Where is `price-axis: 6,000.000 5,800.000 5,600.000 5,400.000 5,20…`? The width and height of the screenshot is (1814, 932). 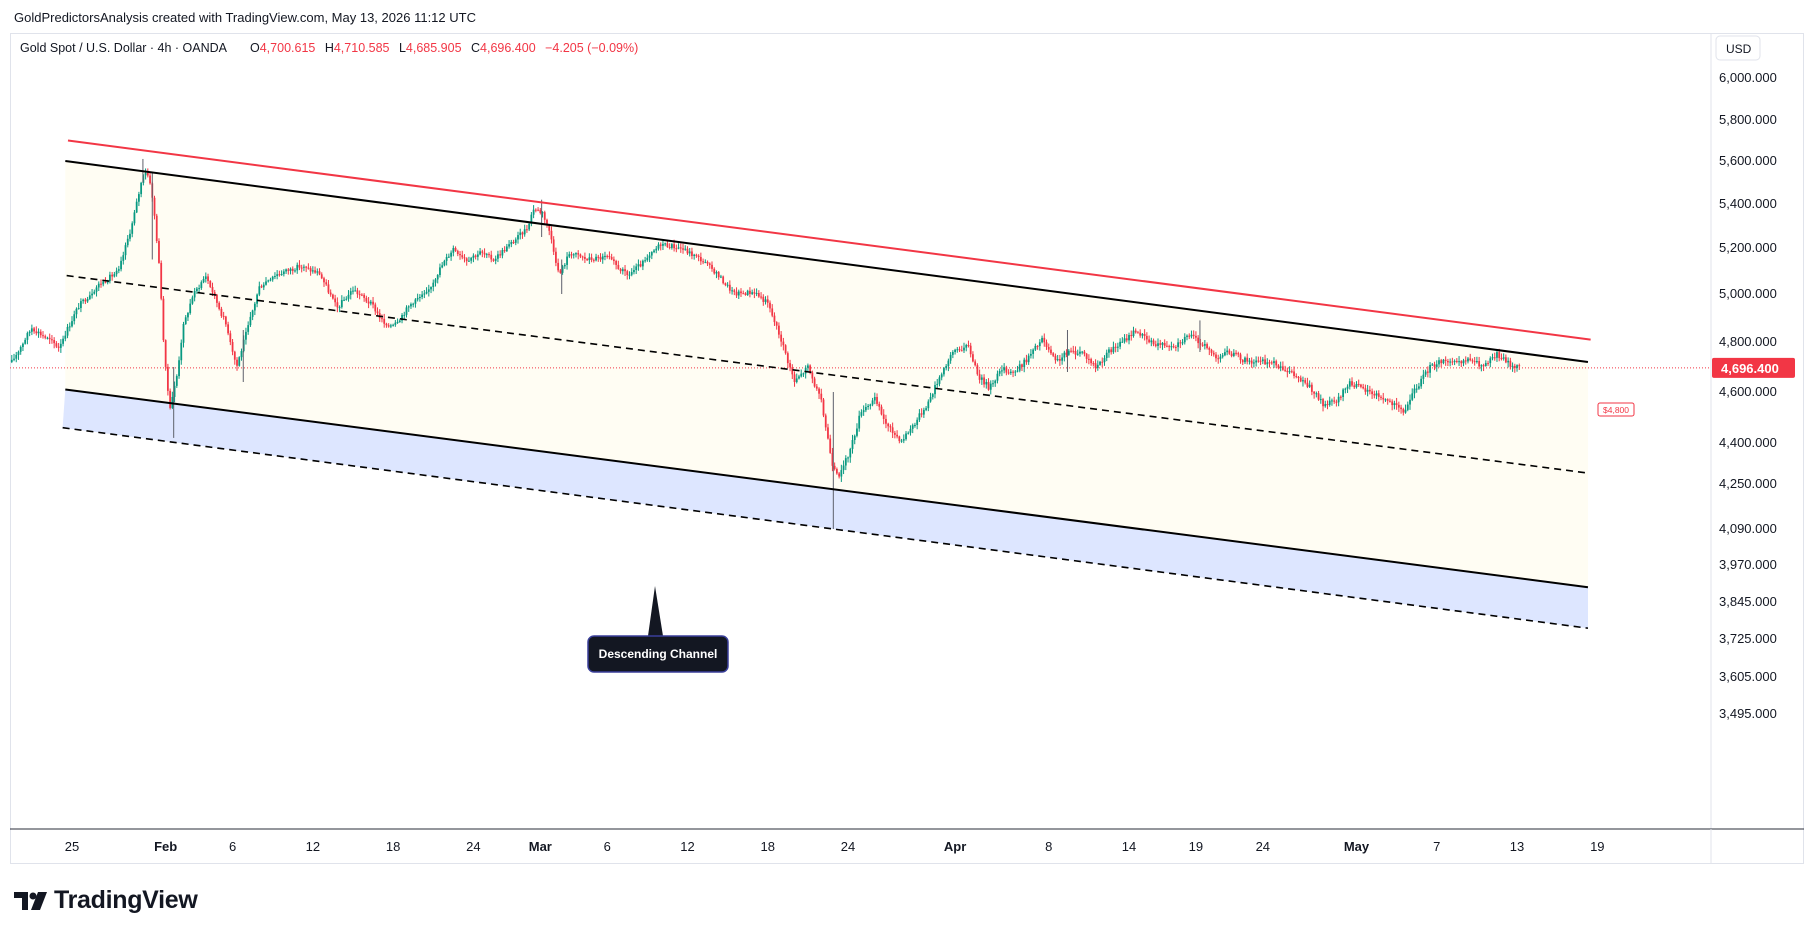
price-axis: 6,000.000 5,800.000 5,600.000 5,400.000 5,20… is located at coordinates (1753, 395).